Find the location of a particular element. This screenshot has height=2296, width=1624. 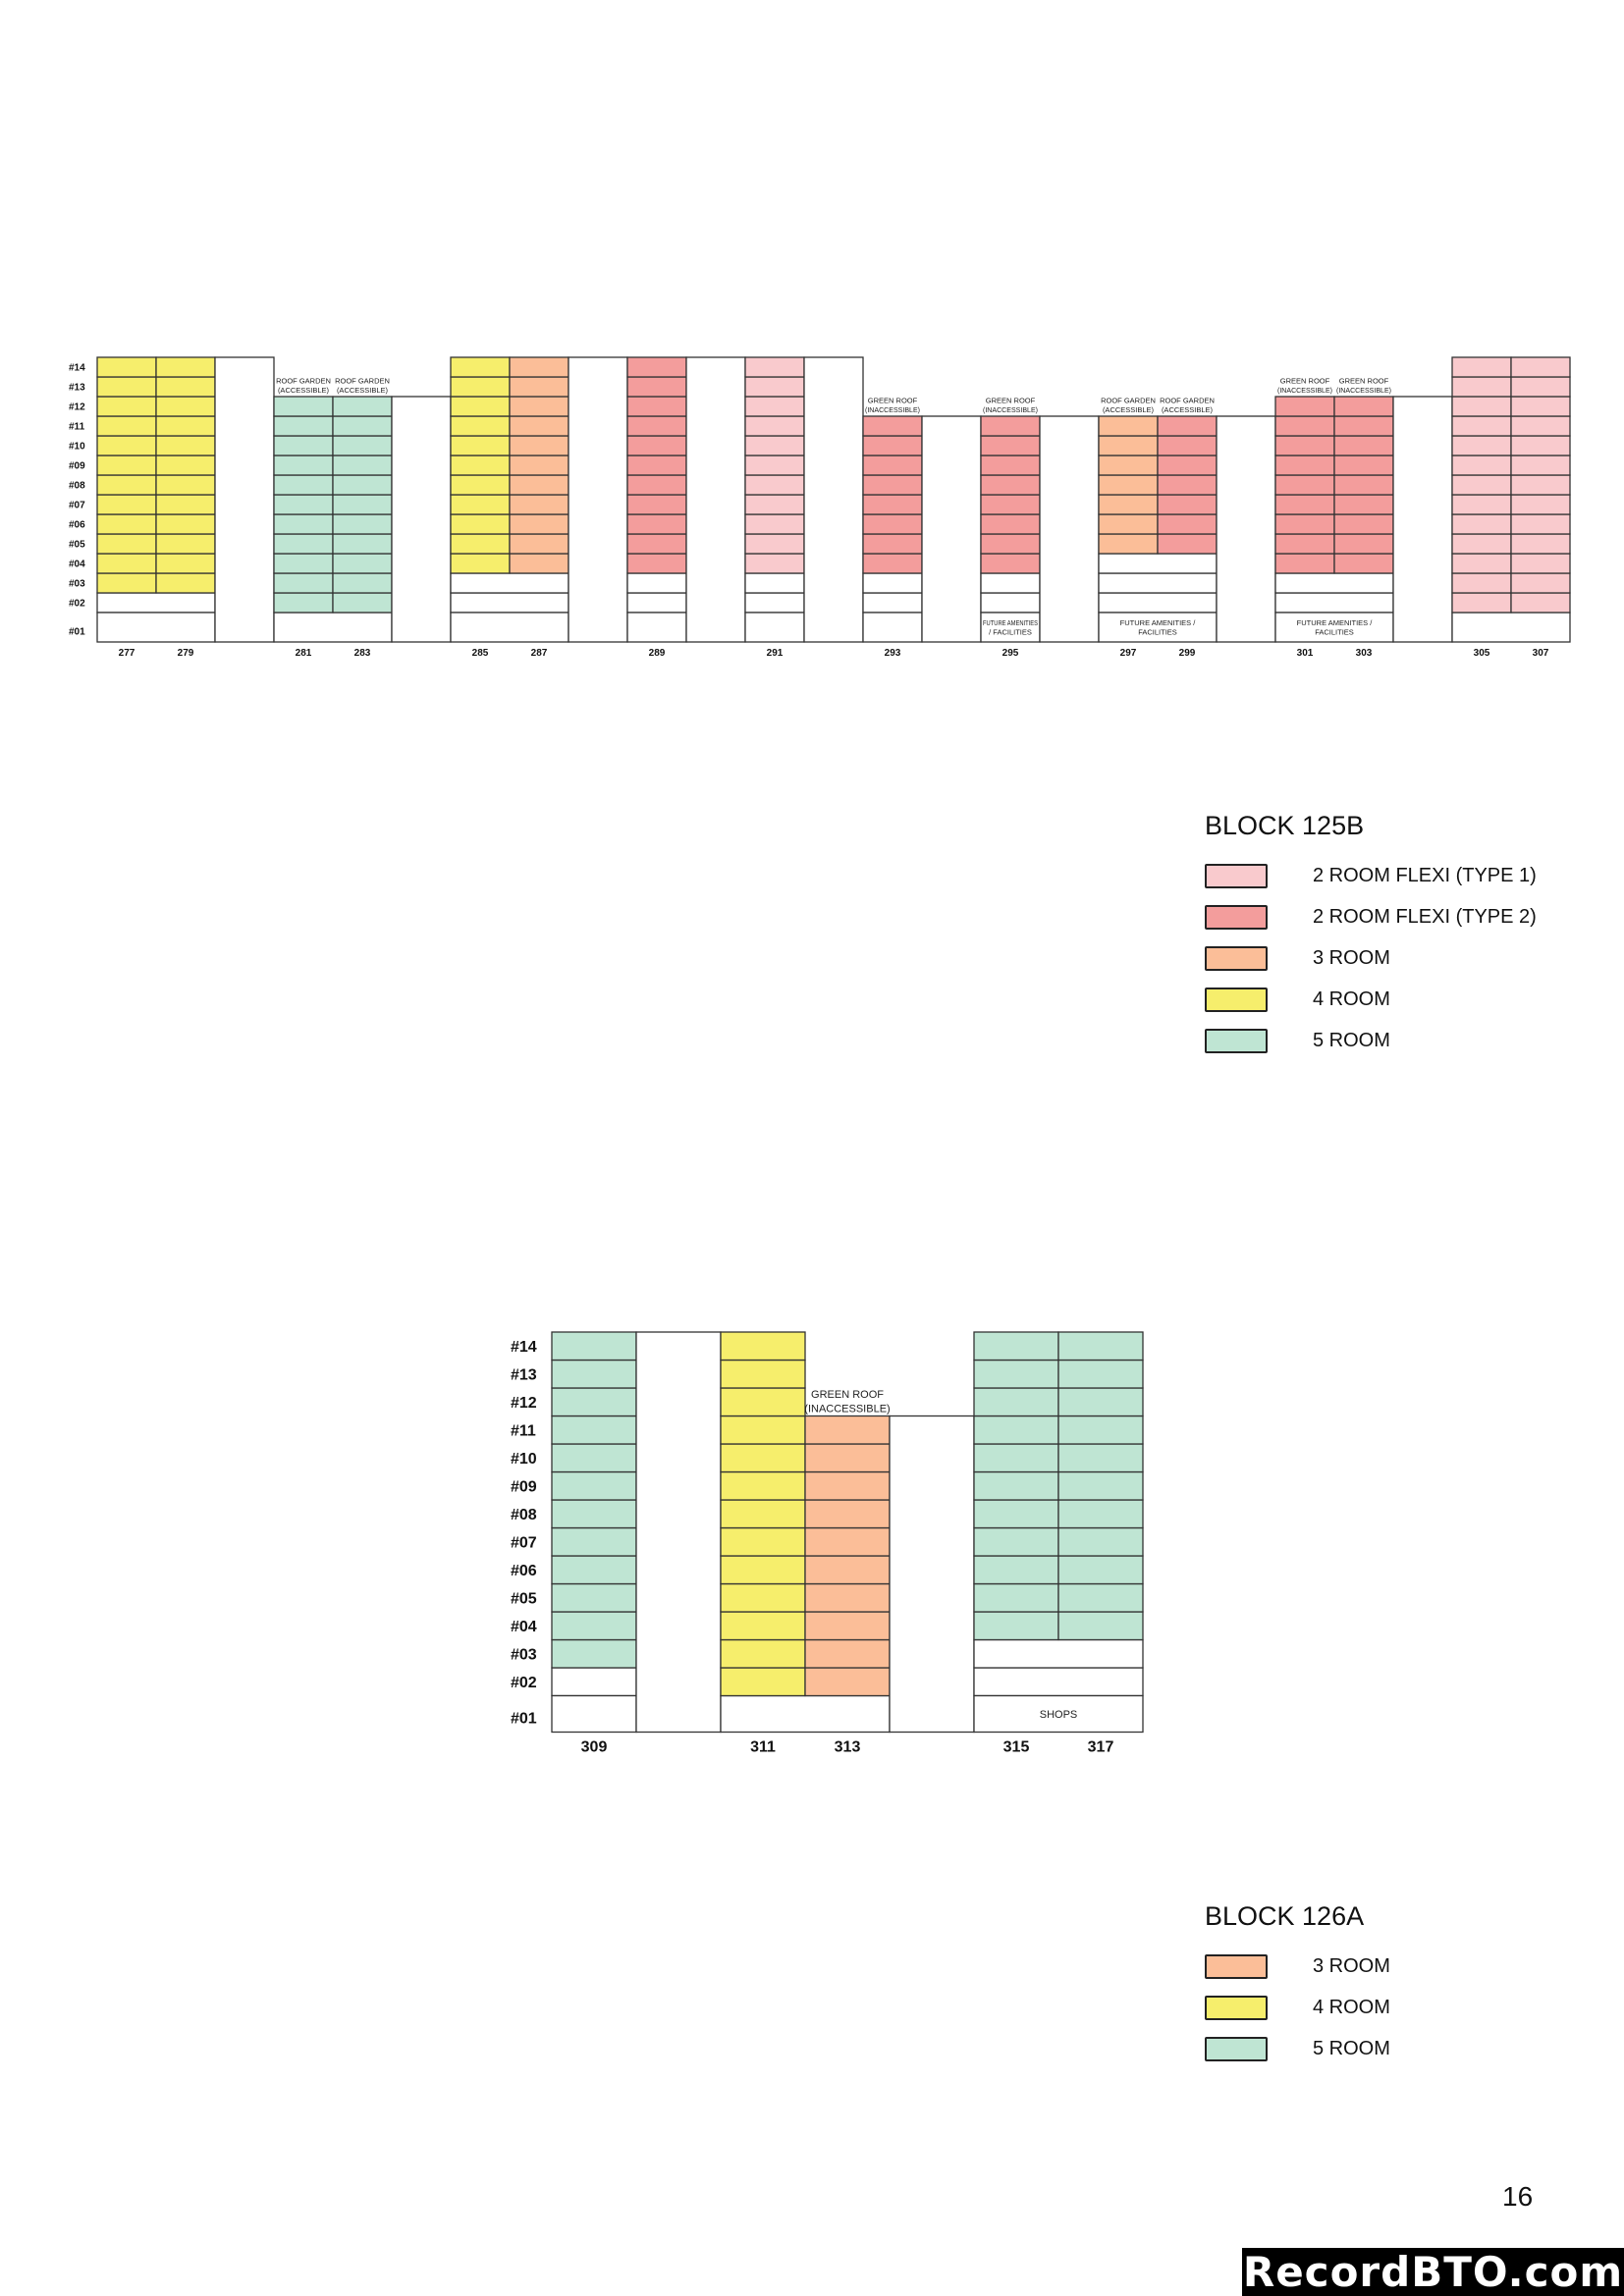

unit-number: 285 is located at coordinates (480, 653).